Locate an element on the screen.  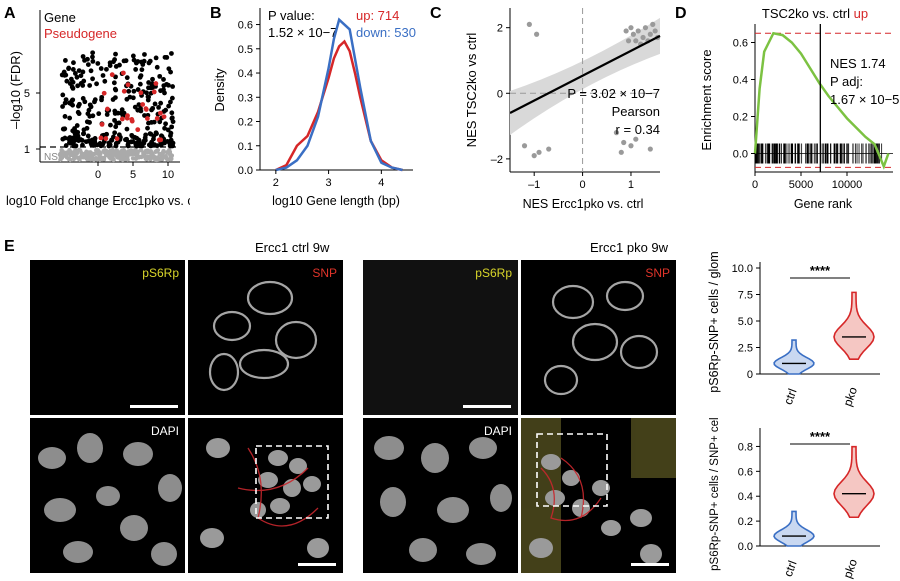
legend-ns: NS is located at coordinates (51, 157).